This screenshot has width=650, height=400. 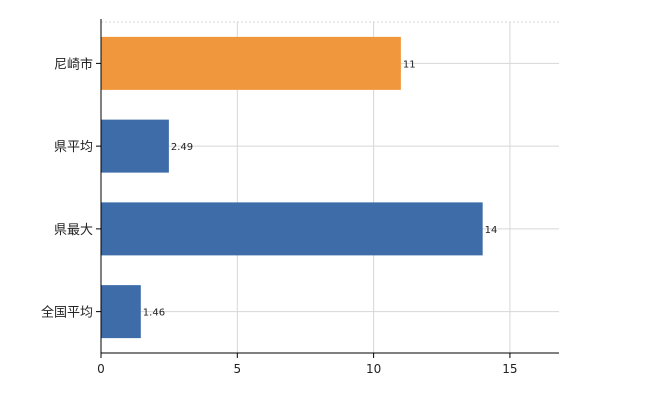 I want to click on data-label: 11, so click(x=409, y=64).